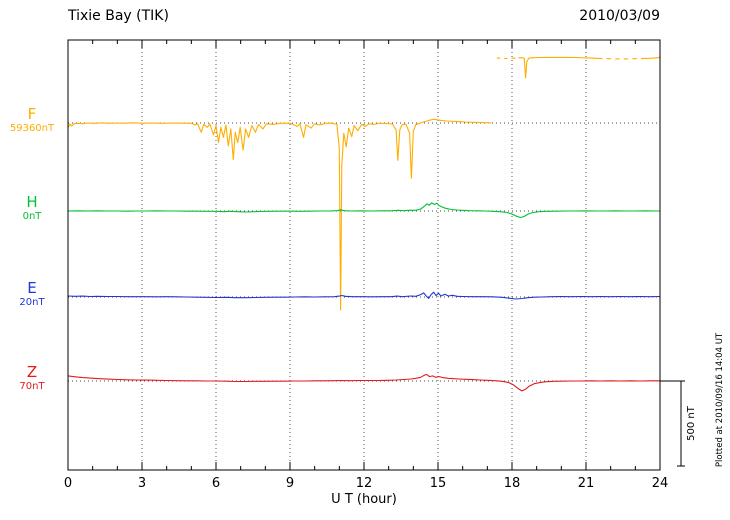 The height and width of the screenshot is (520, 730). I want to click on trace-offset-E: 20nT, so click(32, 302).